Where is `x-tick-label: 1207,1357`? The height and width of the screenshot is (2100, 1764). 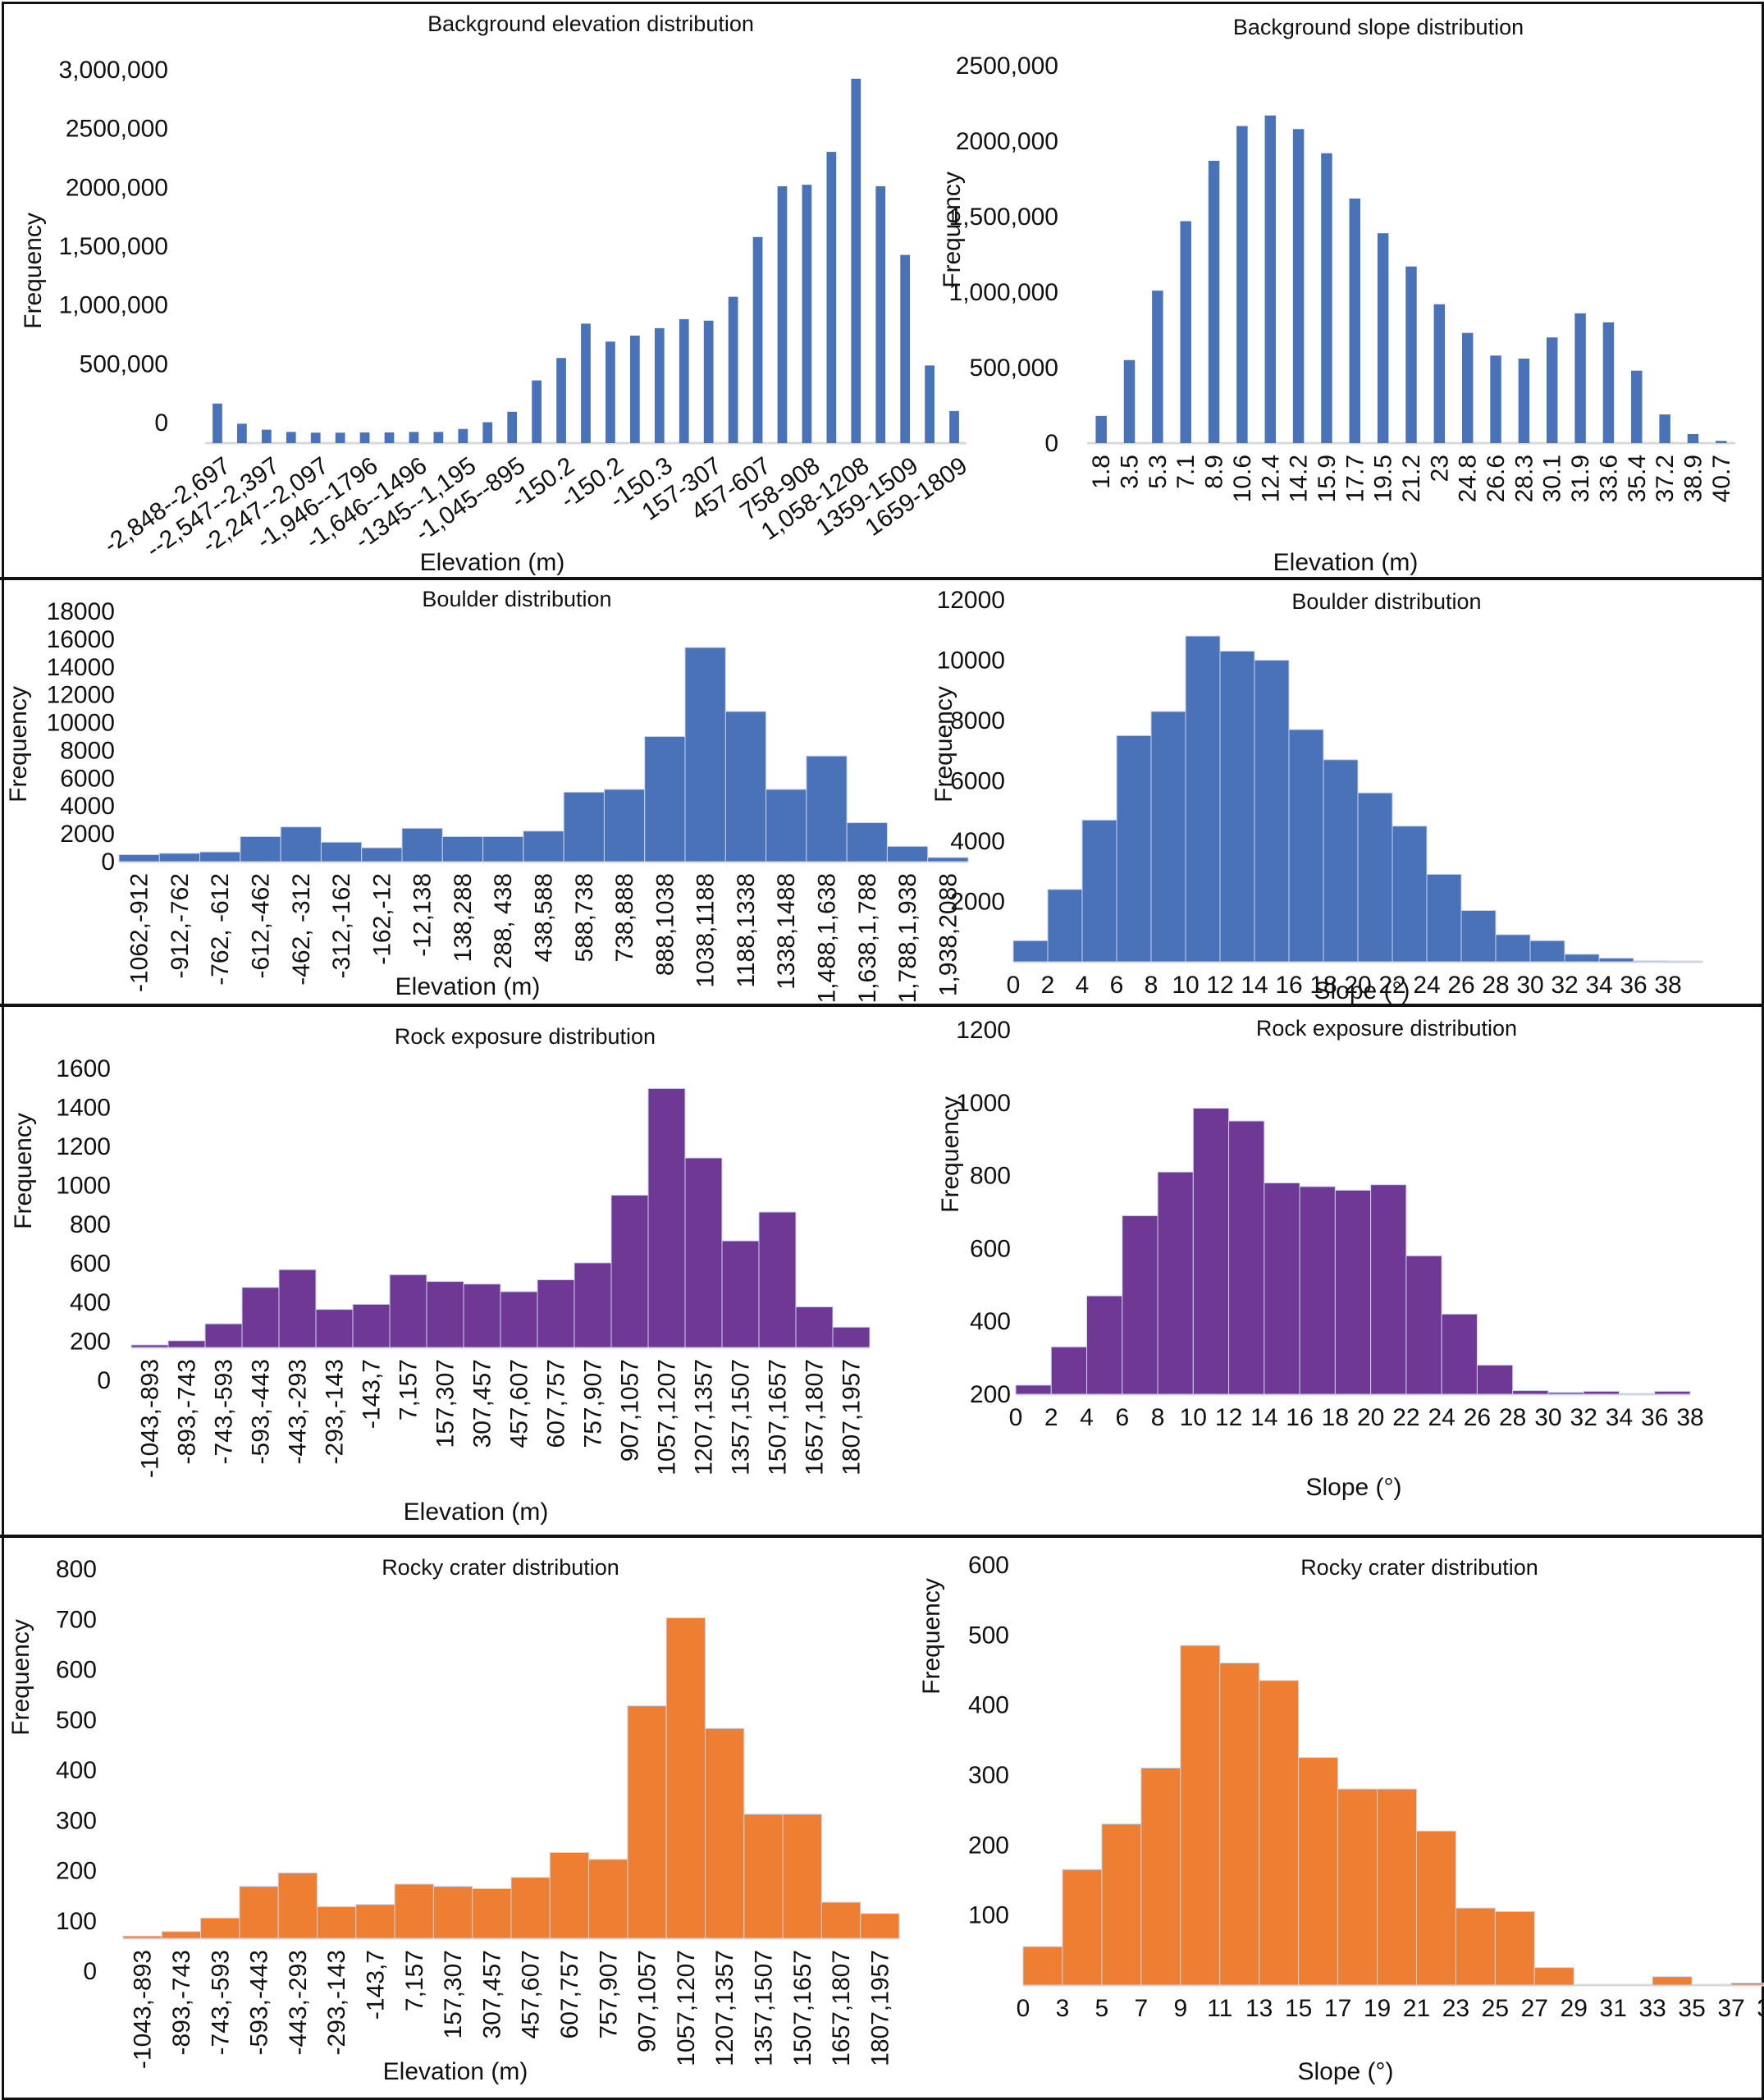 x-tick-label: 1207,1357 is located at coordinates (705, 1417).